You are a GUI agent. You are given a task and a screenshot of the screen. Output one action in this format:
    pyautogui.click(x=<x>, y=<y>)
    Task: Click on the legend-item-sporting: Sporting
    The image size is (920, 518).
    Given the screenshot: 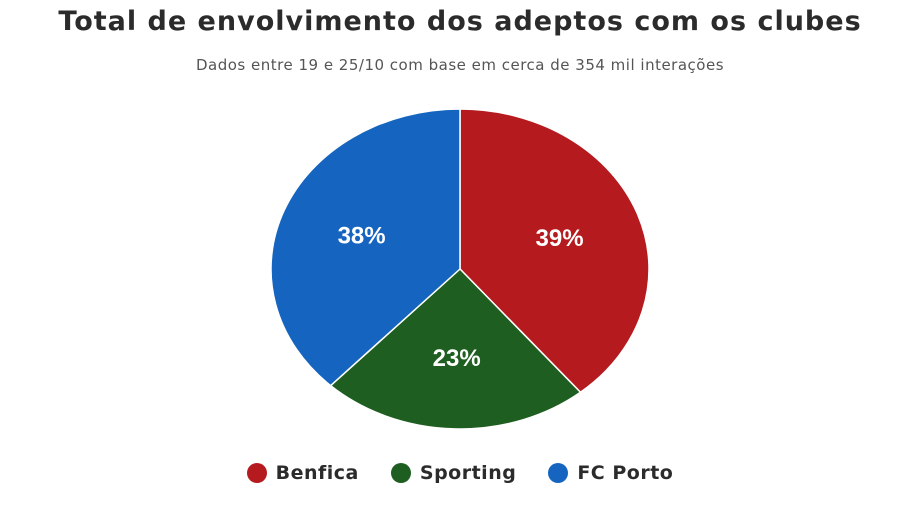 What is the action you would take?
    pyautogui.click(x=453, y=473)
    